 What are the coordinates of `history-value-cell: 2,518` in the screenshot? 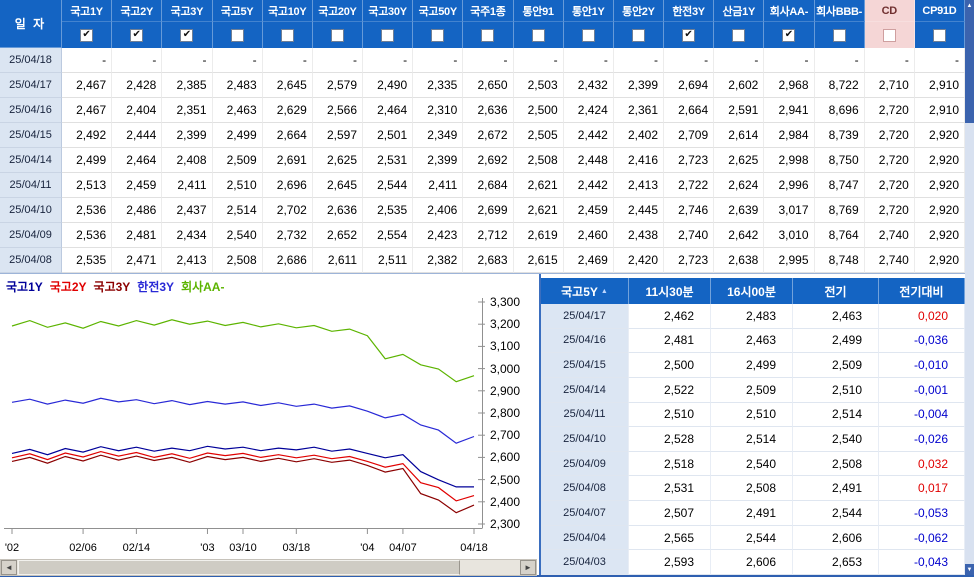 It's located at (670, 464).